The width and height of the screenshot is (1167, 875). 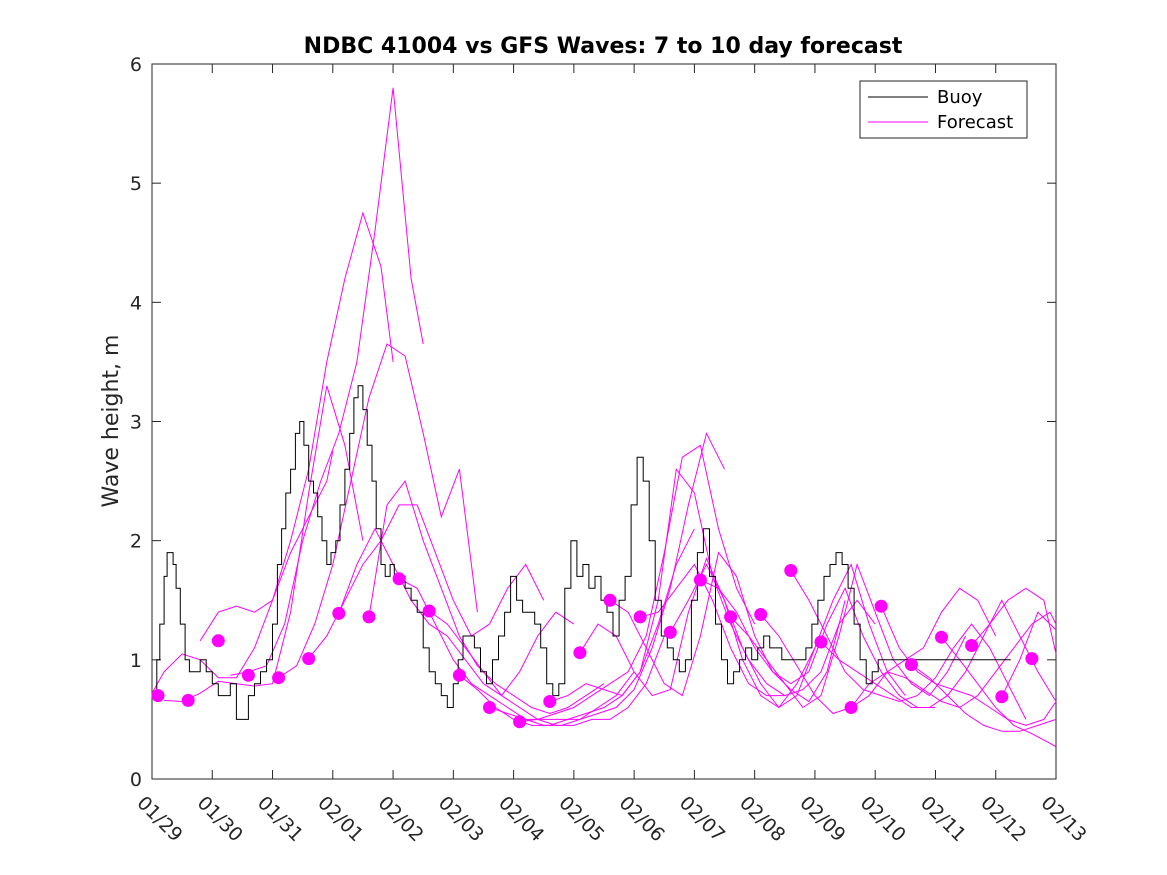 I want to click on x-tick-label: 02/10, so click(x=883, y=819).